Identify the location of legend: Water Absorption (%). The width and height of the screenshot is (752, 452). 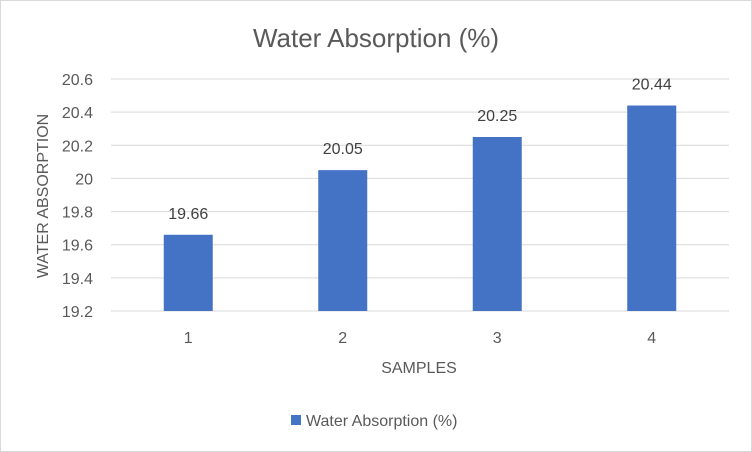
(374, 421).